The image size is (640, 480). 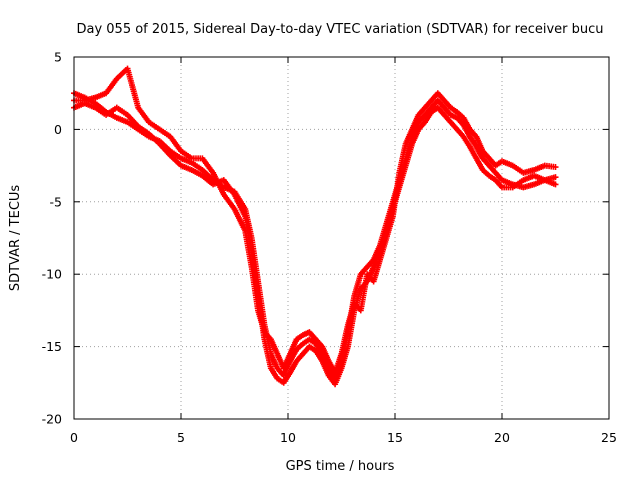 I want to click on x-tick-label: 0, so click(x=74, y=437).